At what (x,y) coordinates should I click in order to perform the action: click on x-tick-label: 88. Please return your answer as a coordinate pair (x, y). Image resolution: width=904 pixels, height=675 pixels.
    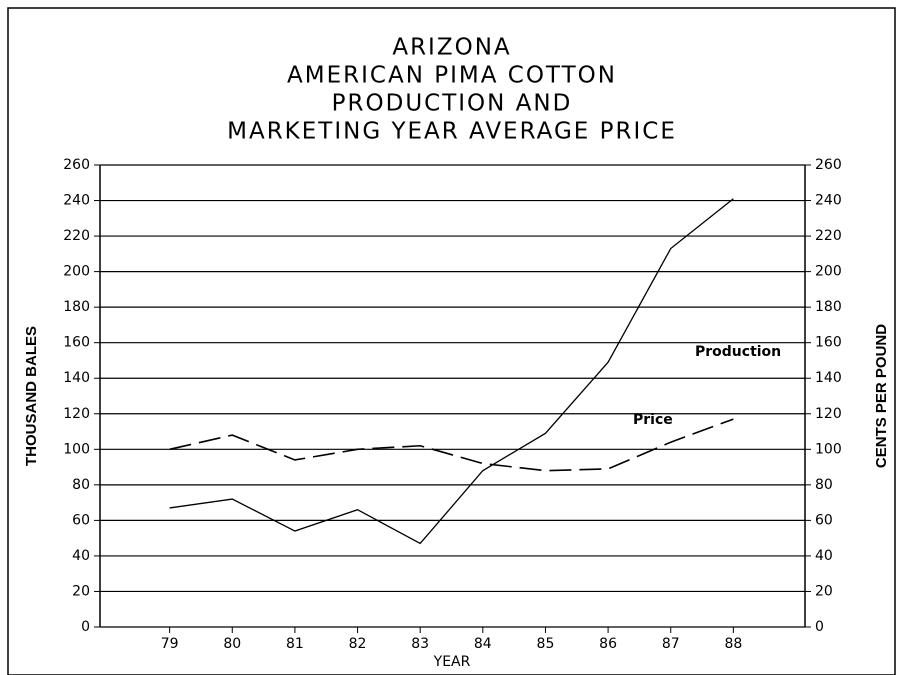
    Looking at the image, I should click on (733, 644).